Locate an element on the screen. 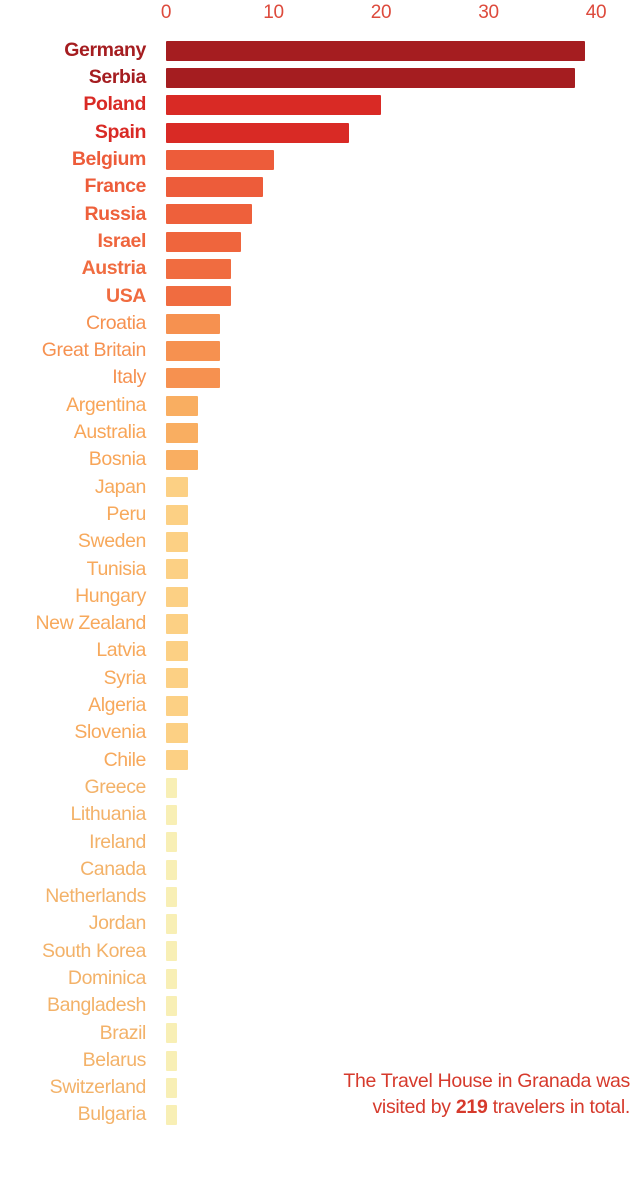 This screenshot has height=1200, width=642. bar-row: Netherlands is located at coordinates (321, 896).